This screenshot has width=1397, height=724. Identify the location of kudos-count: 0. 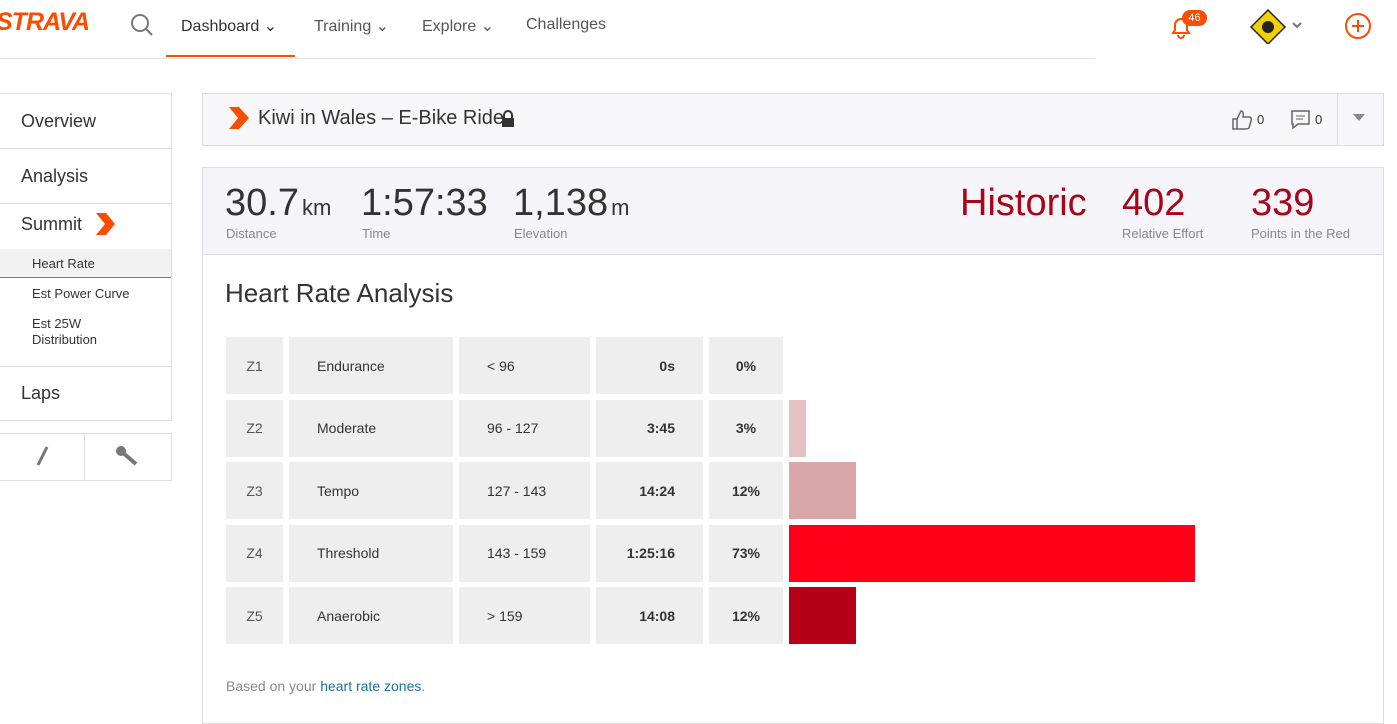
(1261, 119).